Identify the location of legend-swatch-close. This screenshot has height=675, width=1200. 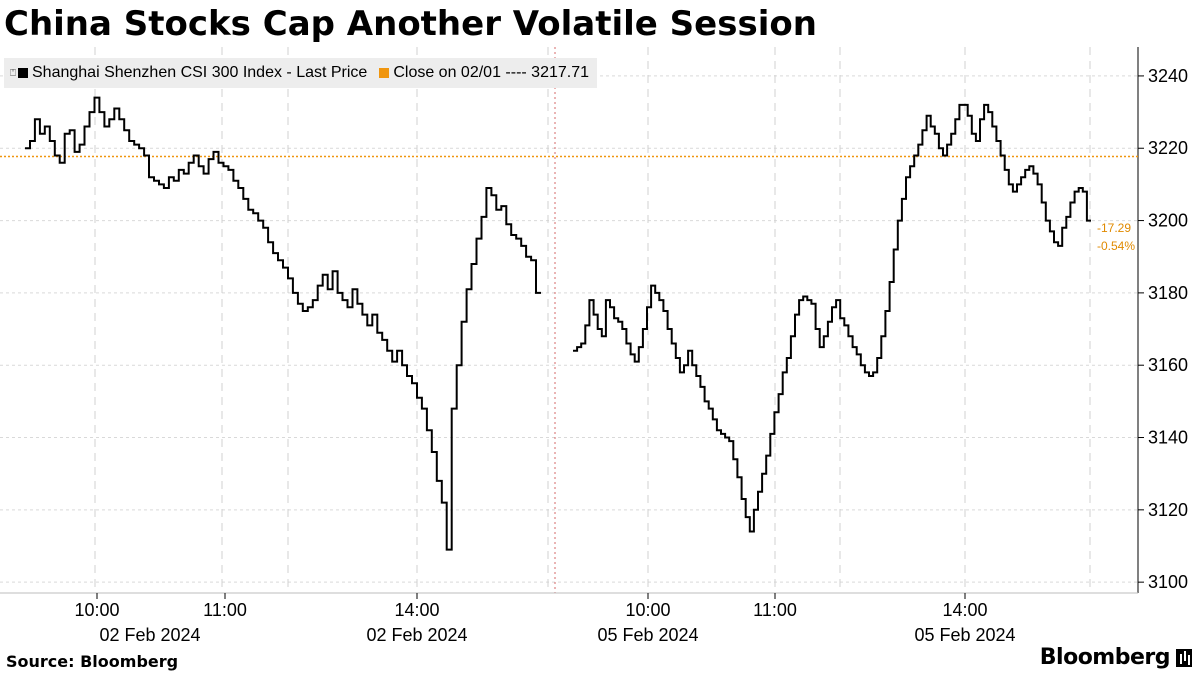
(384, 73).